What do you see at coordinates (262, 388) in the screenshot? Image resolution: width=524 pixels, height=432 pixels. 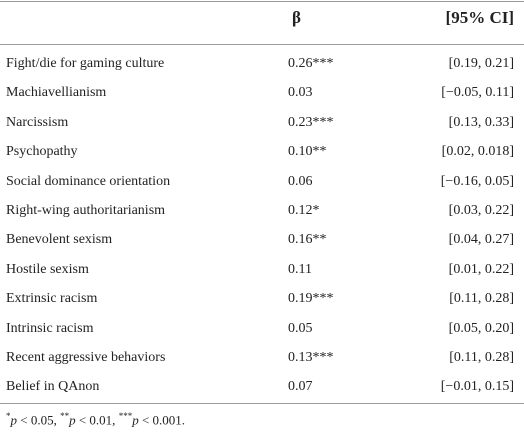 I see `table-row: Belief in QAnon 0.07 [−0.01, 0.15]` at bounding box center [262, 388].